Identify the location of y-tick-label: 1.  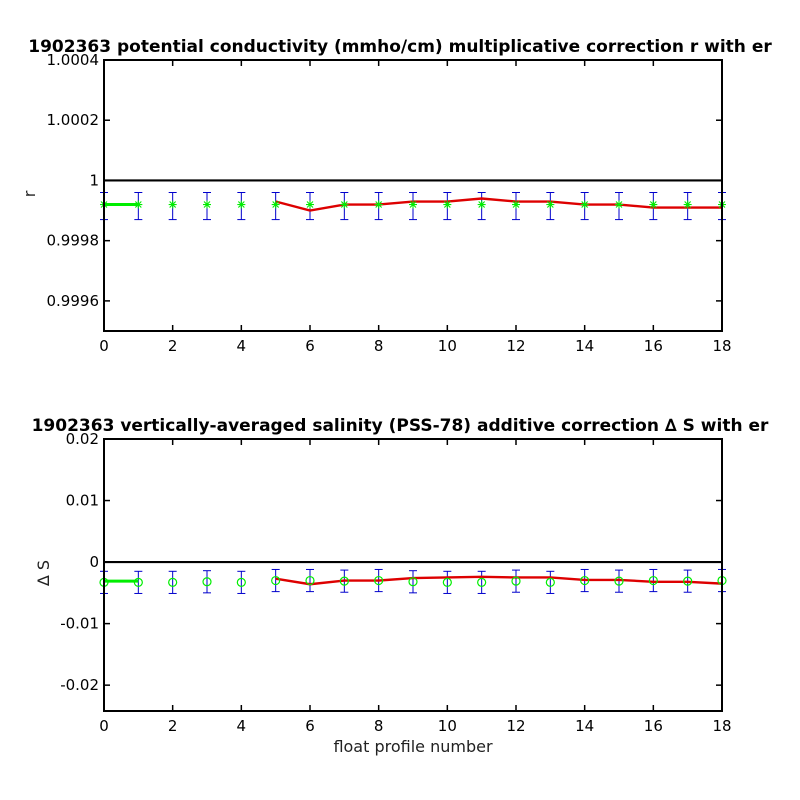
(94, 180).